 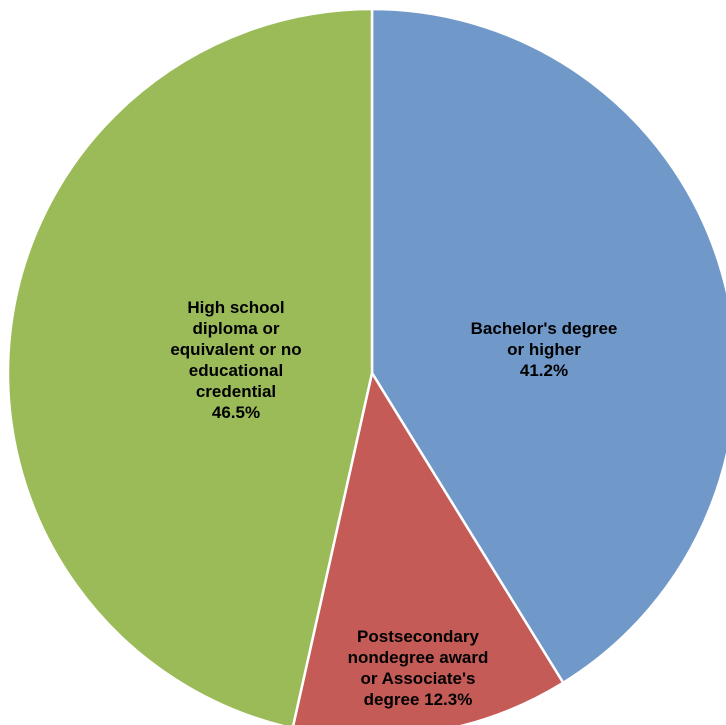 I want to click on slice-label-line: or higher, so click(x=544, y=349).